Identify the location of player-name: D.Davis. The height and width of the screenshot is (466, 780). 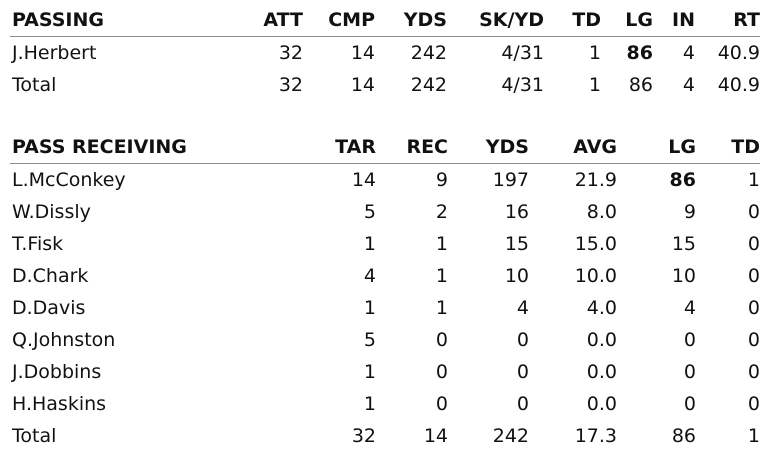
(49, 308).